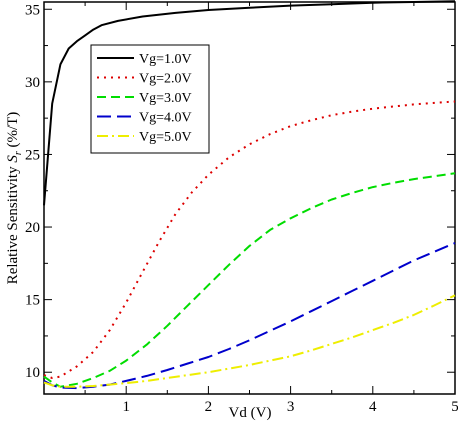 This screenshot has height=424, width=458. Describe the element at coordinates (165, 79) in the screenshot. I see `legend-label-2: Vg=2.0V` at that location.